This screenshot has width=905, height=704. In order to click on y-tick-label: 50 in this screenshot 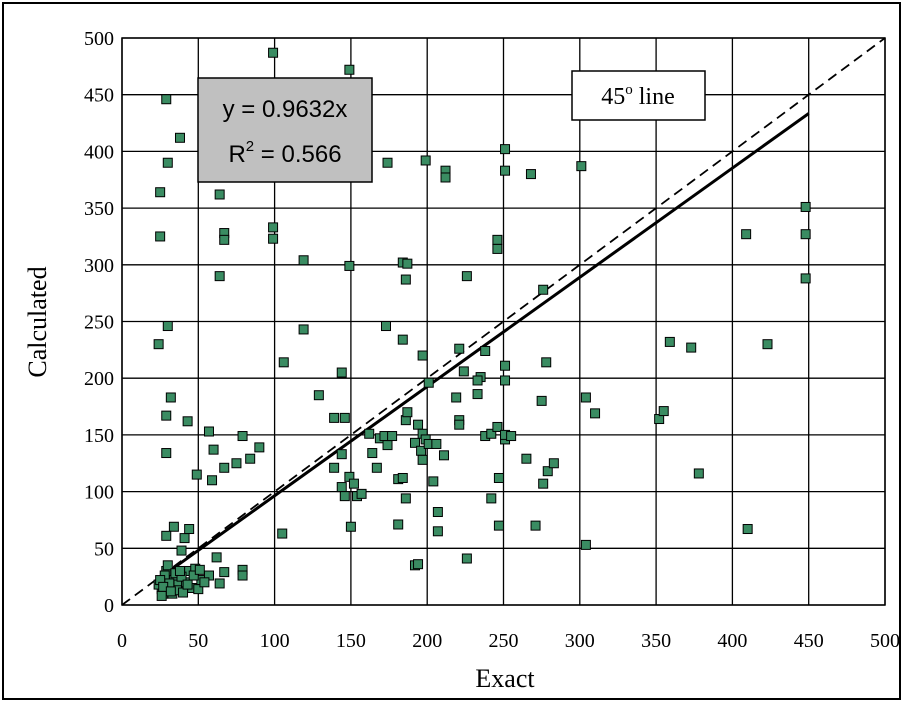, I will do `click(104, 549)`.